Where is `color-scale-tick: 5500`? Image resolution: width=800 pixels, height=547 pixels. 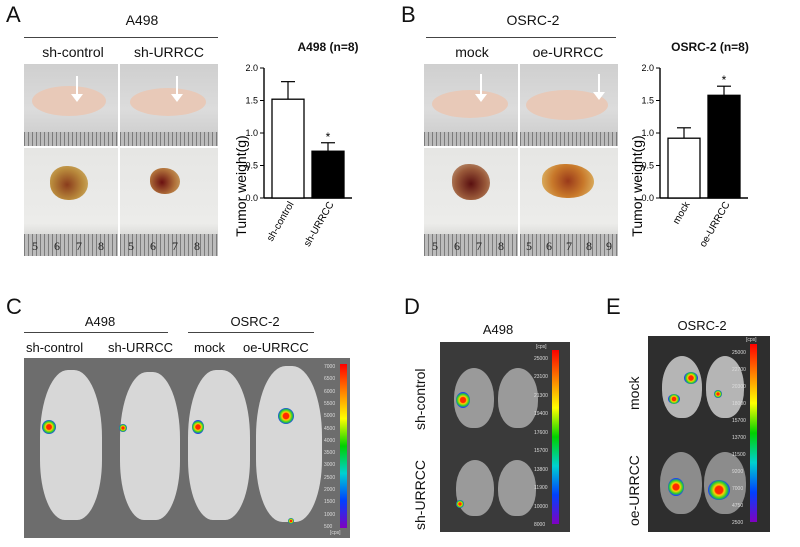 color-scale-tick: 5500 is located at coordinates (330, 403).